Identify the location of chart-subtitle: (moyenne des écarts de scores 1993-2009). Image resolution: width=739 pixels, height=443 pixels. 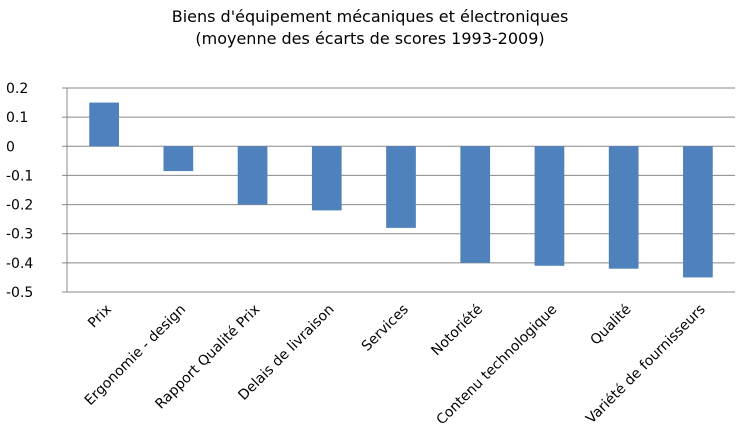
(369, 38).